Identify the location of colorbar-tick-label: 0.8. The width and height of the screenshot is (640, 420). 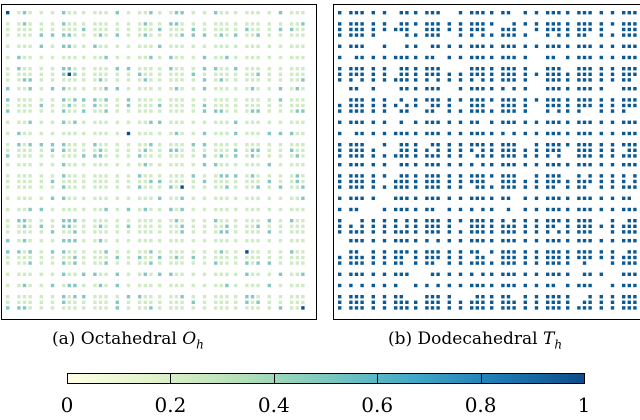
(480, 405).